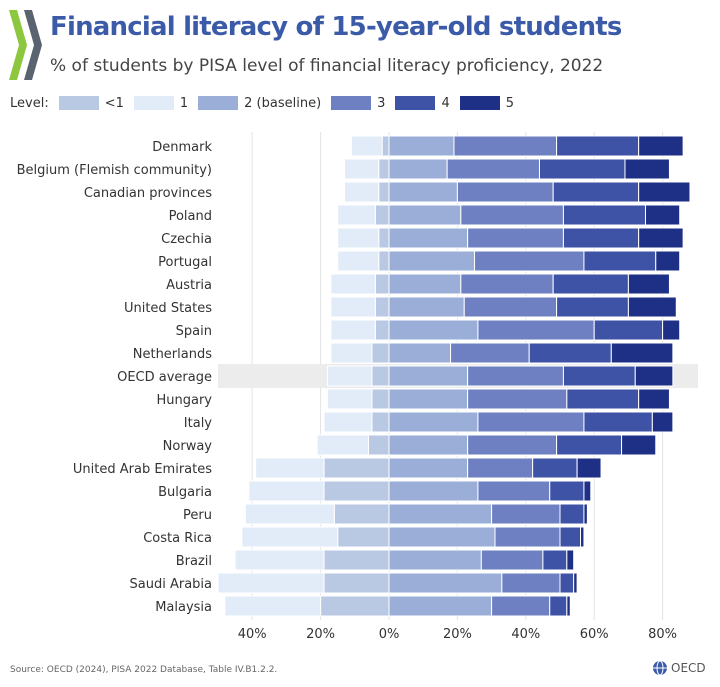 The image size is (720, 687). Describe the element at coordinates (148, 193) in the screenshot. I see `category-label: Canadian provinces` at that location.